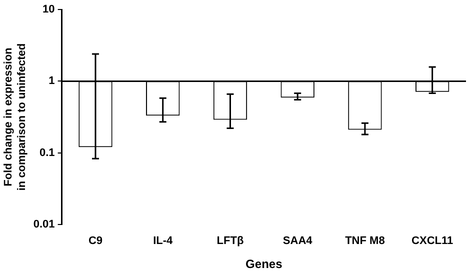 The width and height of the screenshot is (474, 272). Describe the element at coordinates (163, 241) in the screenshot. I see `x-tick-label: IL-4` at that location.